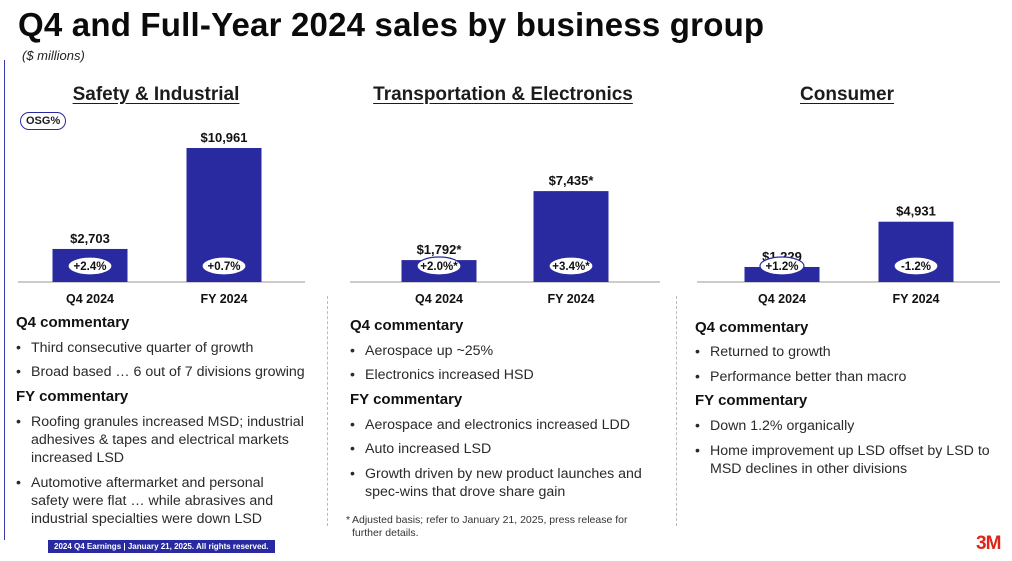  Describe the element at coordinates (348, 520) in the screenshot. I see `footnote-marker: *` at that location.